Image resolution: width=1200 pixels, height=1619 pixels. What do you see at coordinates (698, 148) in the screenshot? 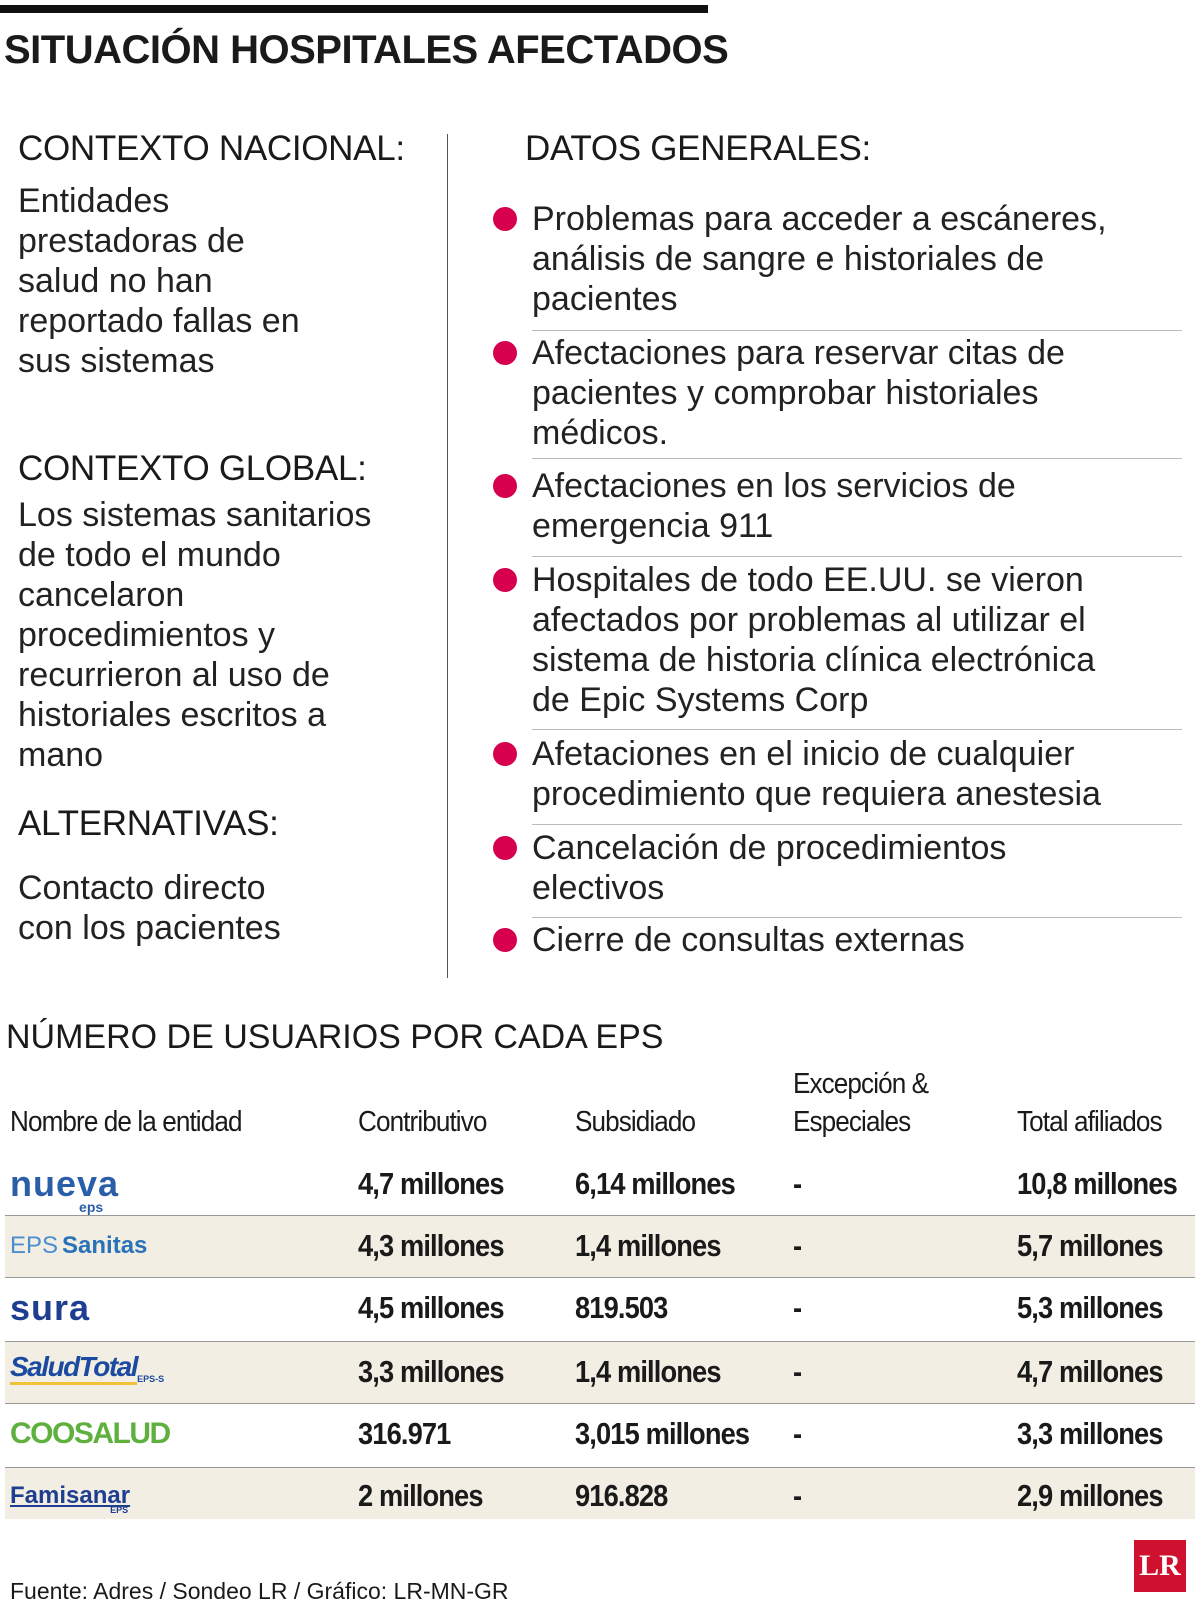
I see `right-heading: DATOS GENERALES:` at bounding box center [698, 148].